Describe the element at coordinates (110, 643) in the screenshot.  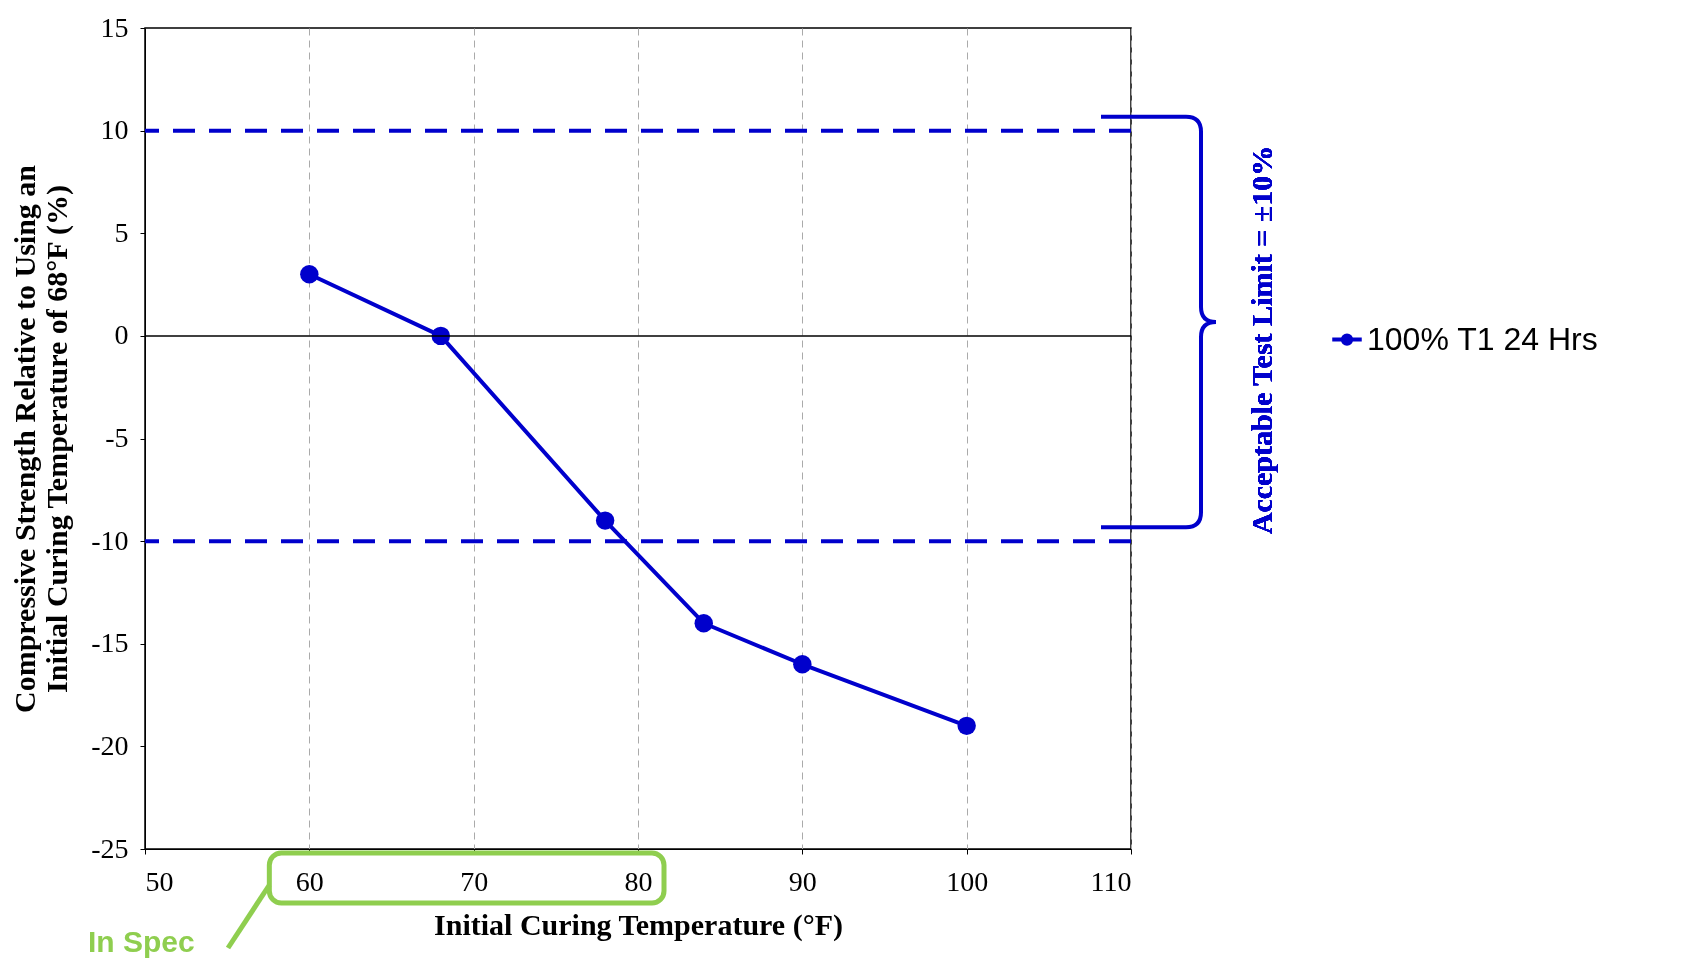
I see `y-tick-label: -15` at that location.